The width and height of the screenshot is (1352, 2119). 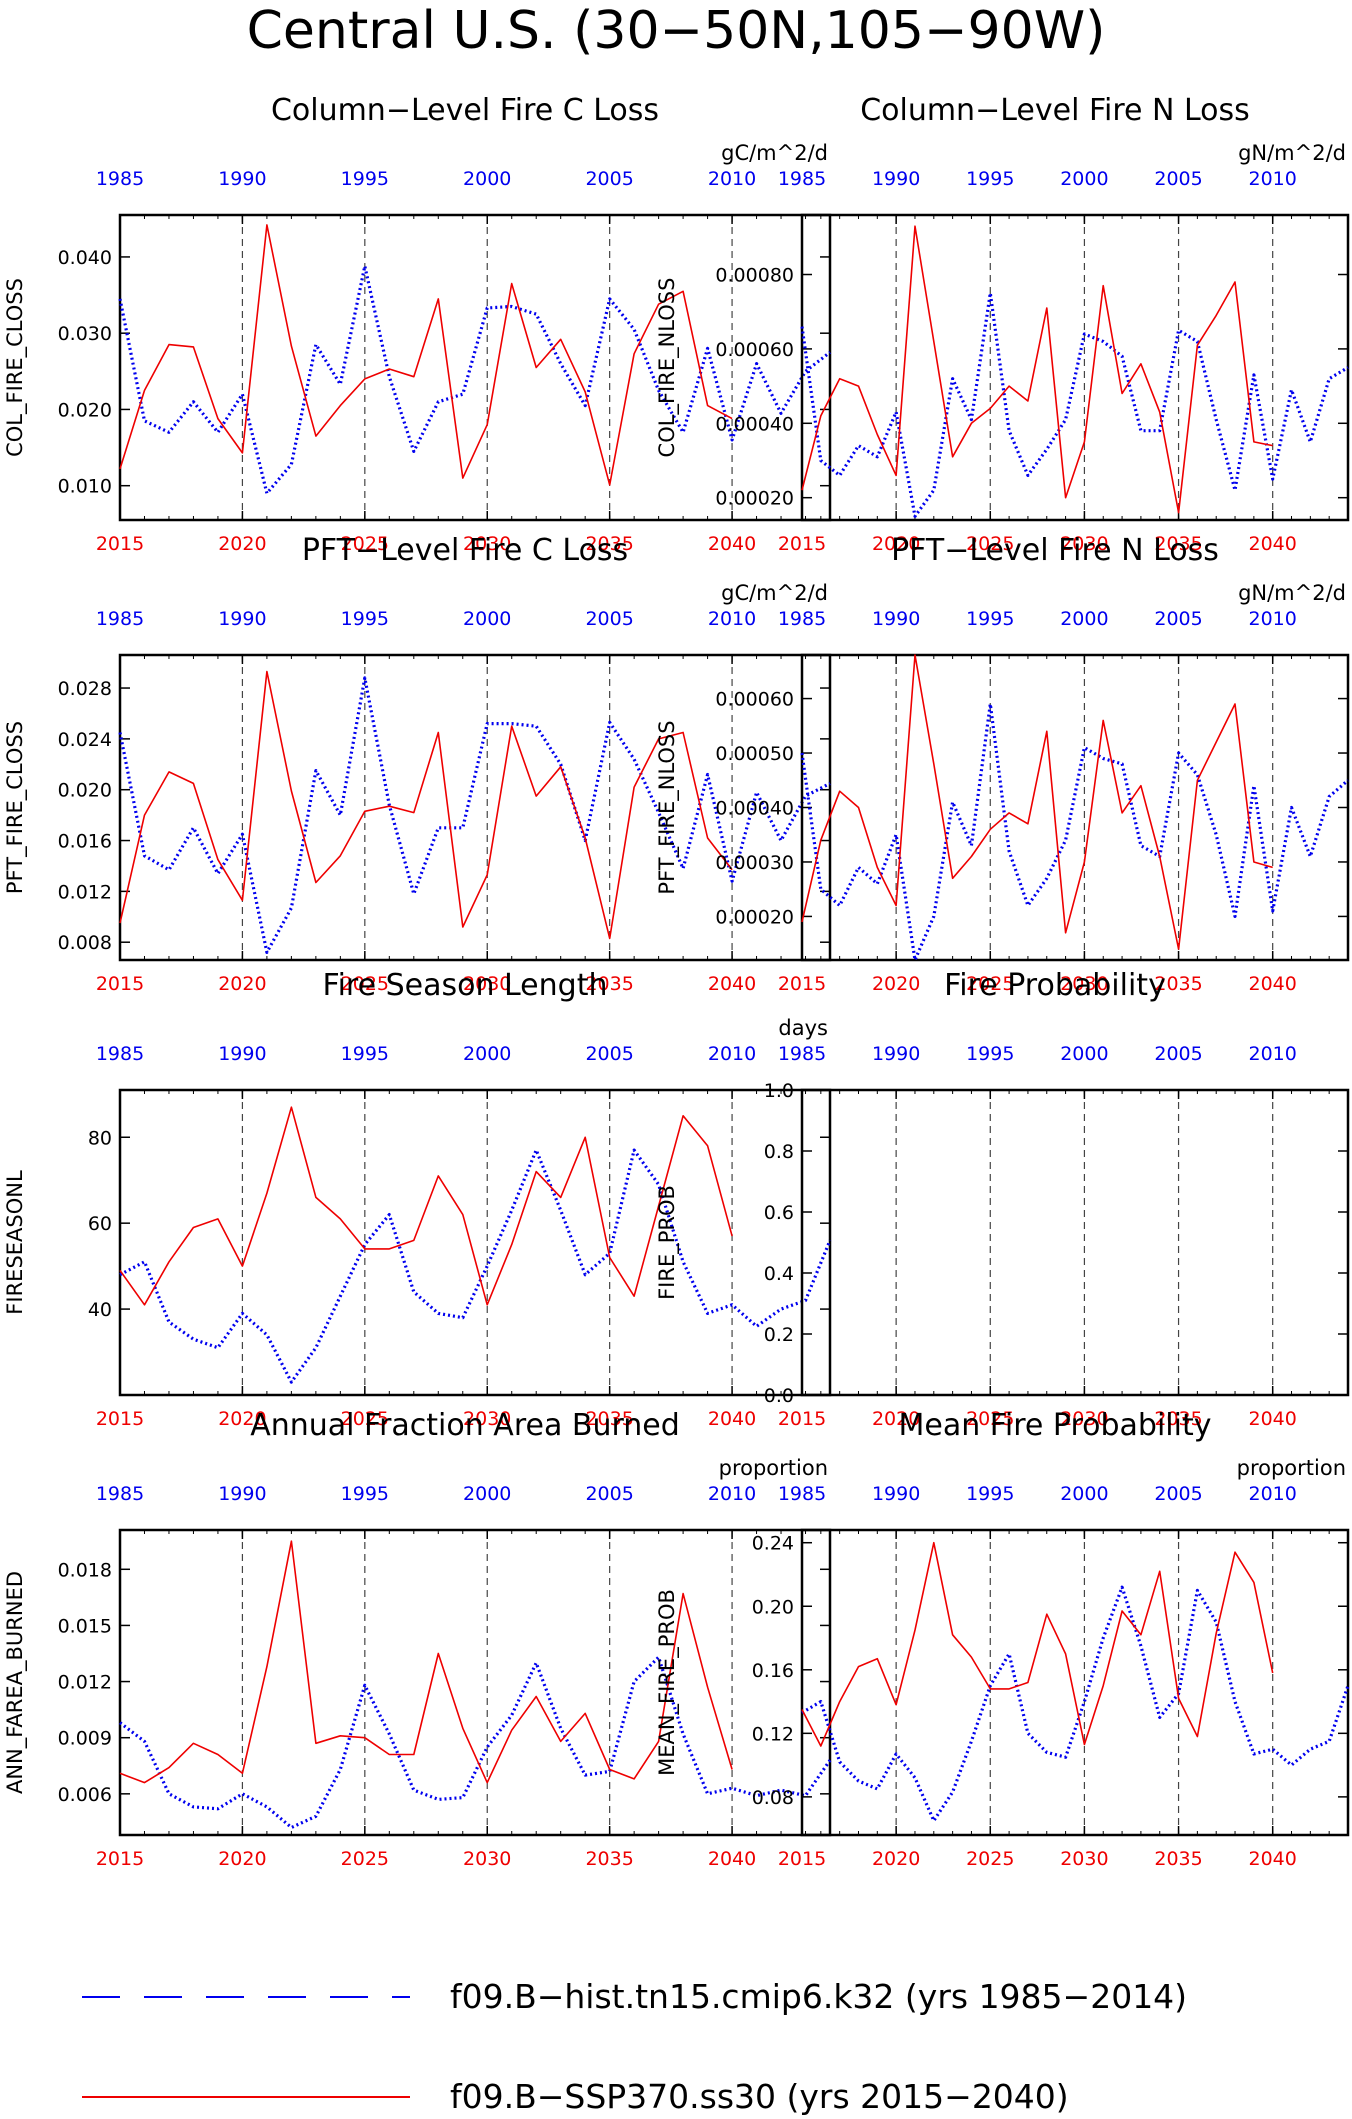 I want to click on panel-title: Annual Fraction Area Burned, so click(x=465, y=1425).